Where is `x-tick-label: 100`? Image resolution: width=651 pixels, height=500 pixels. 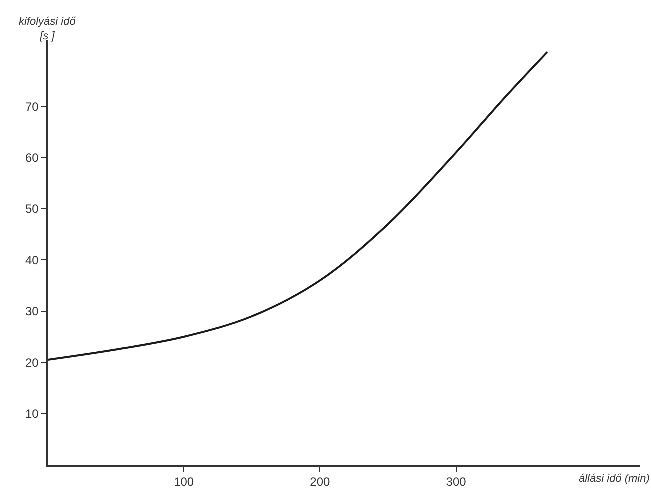 x-tick-label: 100 is located at coordinates (184, 482).